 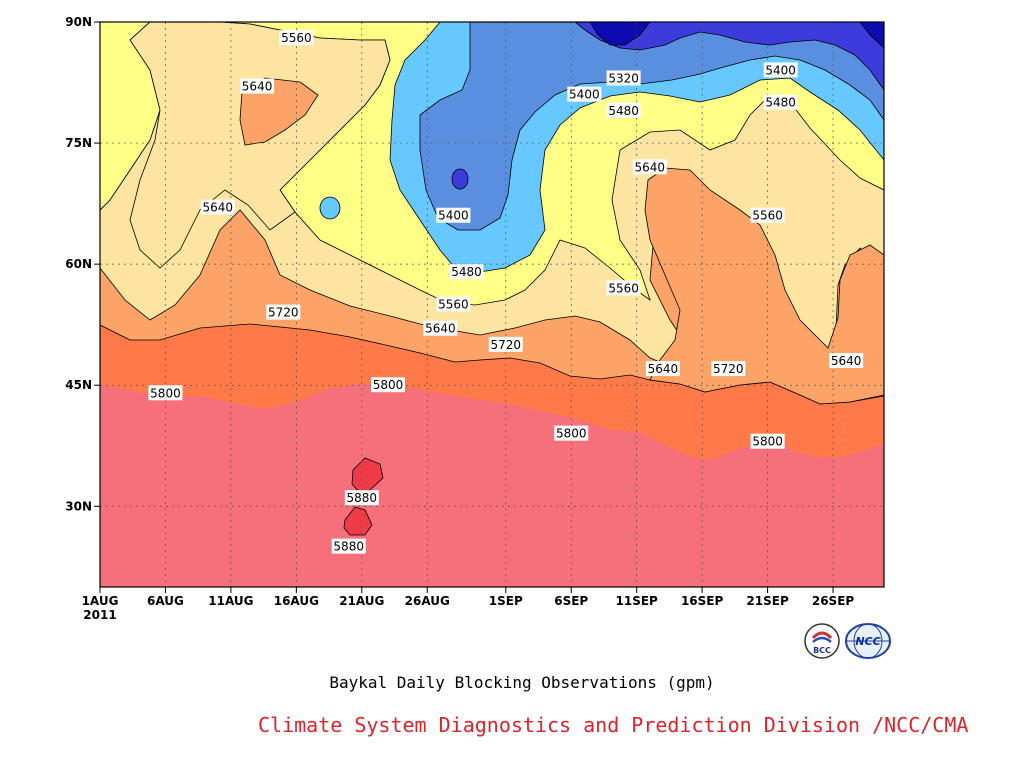 I want to click on x-tick-label: 16SEP, so click(x=702, y=601).